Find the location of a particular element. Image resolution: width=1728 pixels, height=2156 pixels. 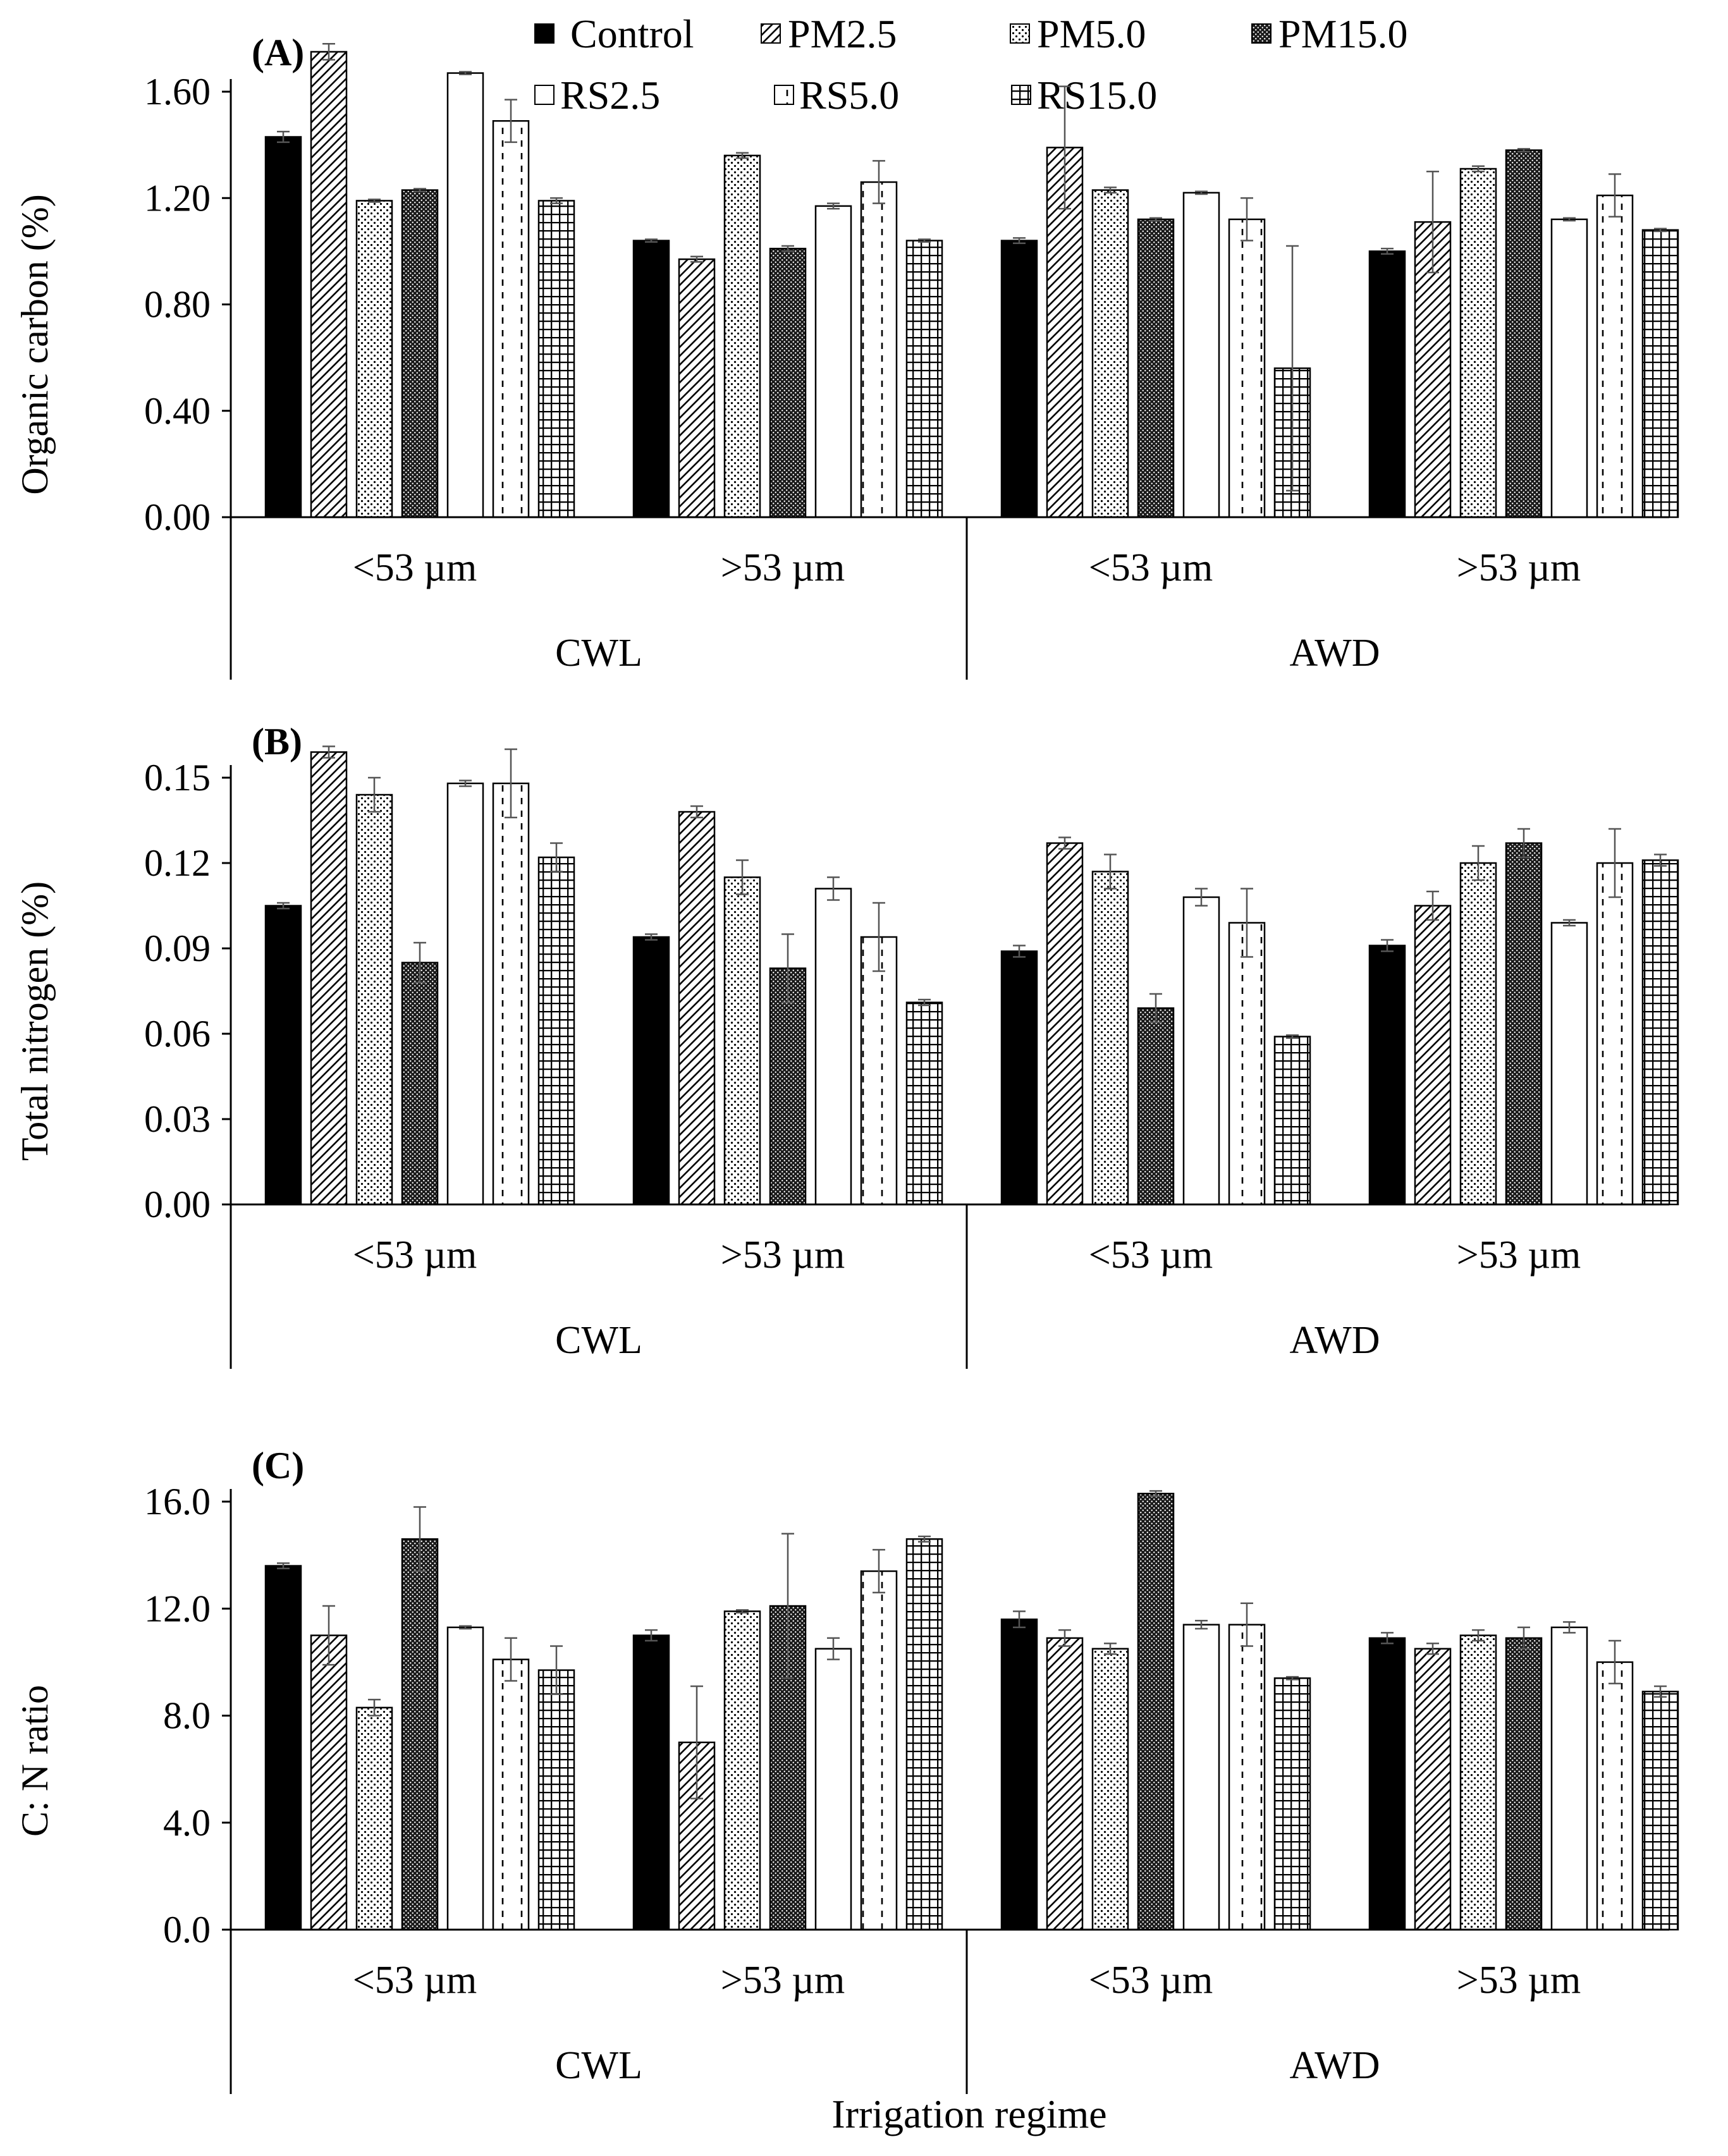

legend-item-rs2-5: RS2.5 is located at coordinates (597, 95).